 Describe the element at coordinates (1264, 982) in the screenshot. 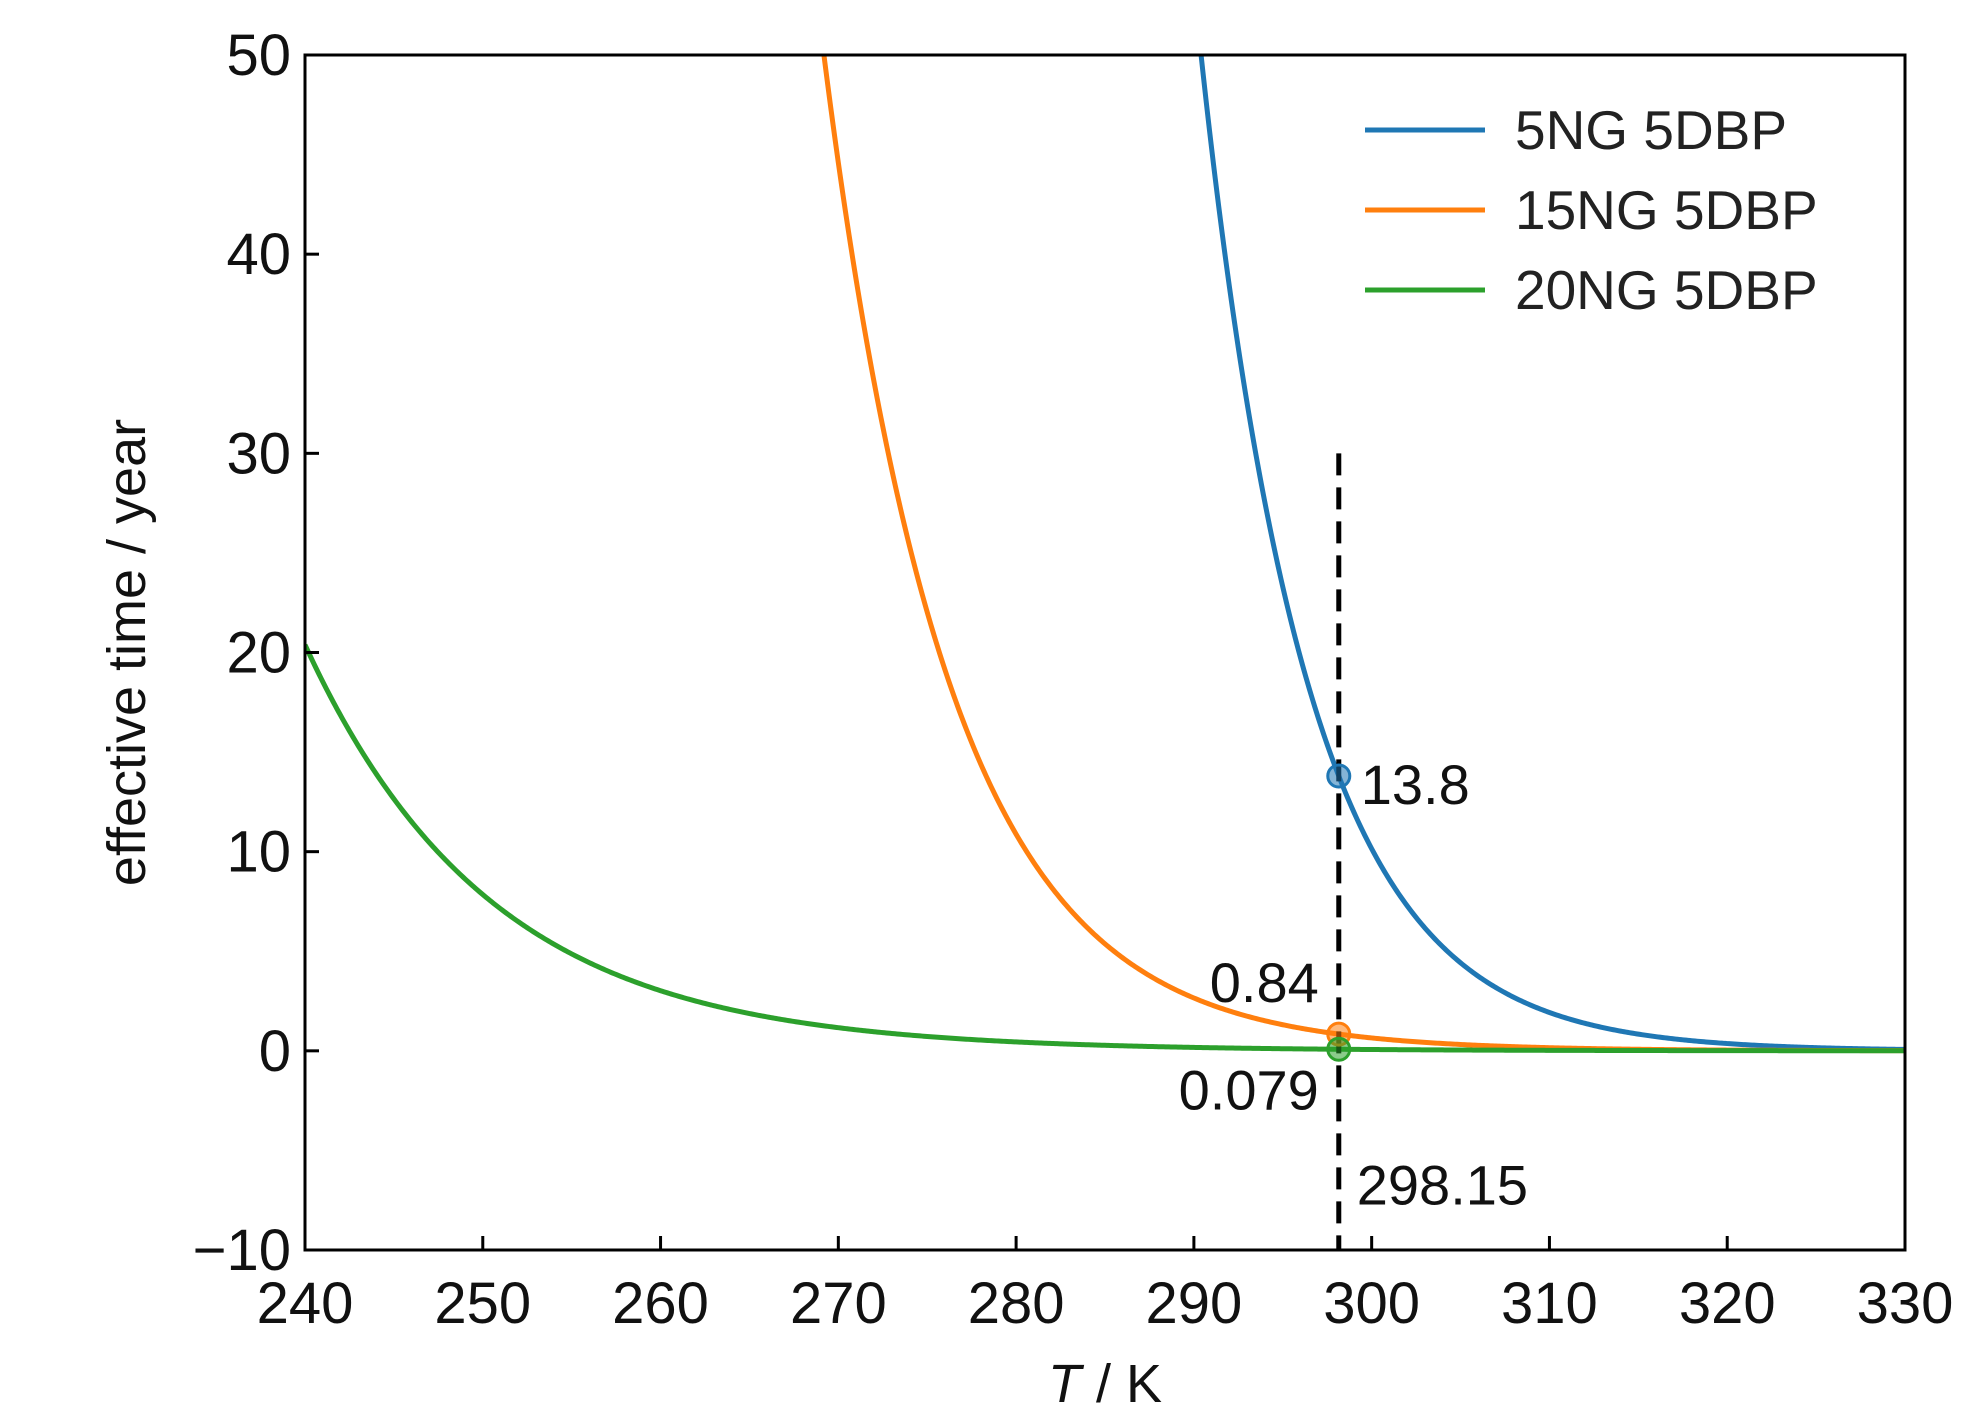

I see `marker-label-15ng-5dbp: 0.84` at that location.